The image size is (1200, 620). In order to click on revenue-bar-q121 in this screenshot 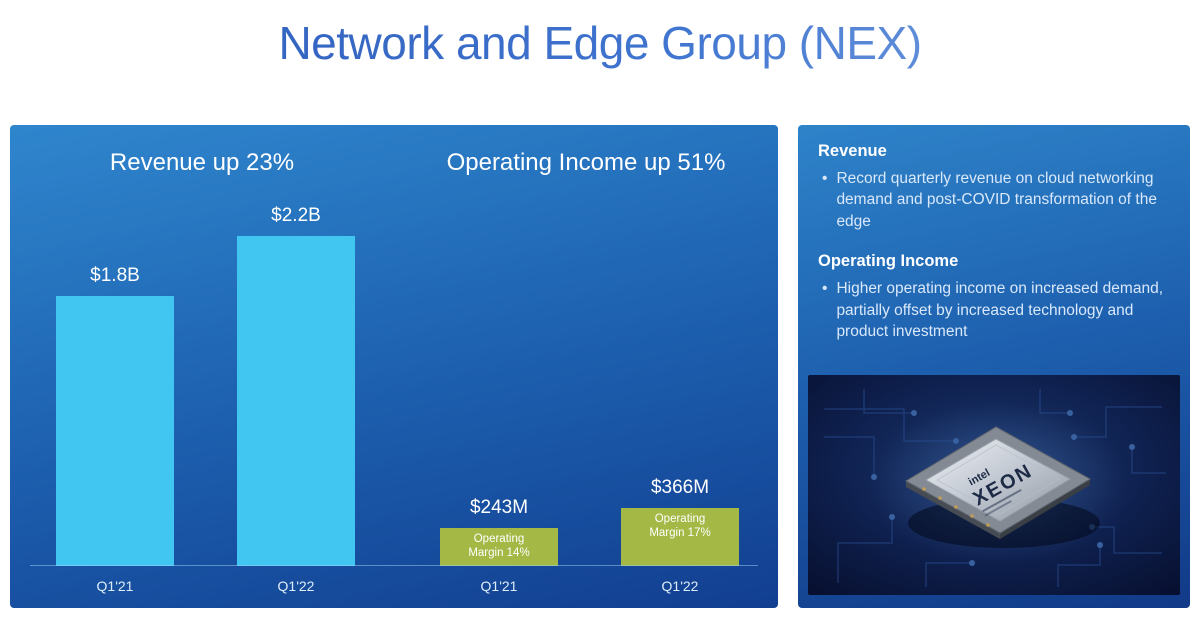, I will do `click(115, 431)`.